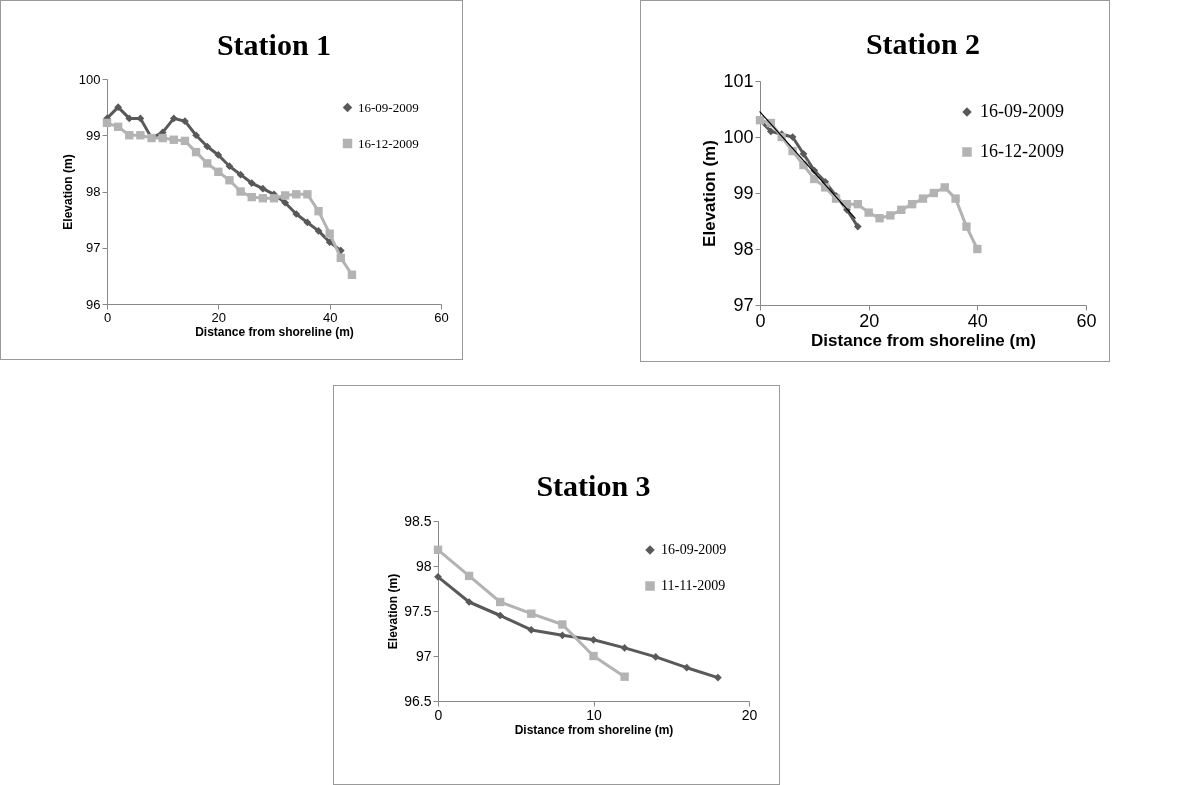 The width and height of the screenshot is (1186, 785). What do you see at coordinates (89, 79) in the screenshot?
I see `y-tick-label: 100` at bounding box center [89, 79].